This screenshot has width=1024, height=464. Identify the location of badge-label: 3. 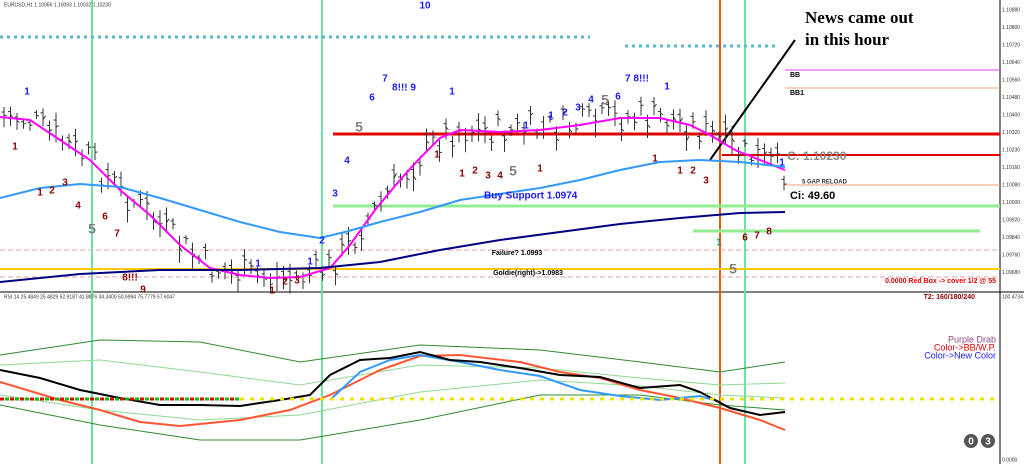
(988, 442).